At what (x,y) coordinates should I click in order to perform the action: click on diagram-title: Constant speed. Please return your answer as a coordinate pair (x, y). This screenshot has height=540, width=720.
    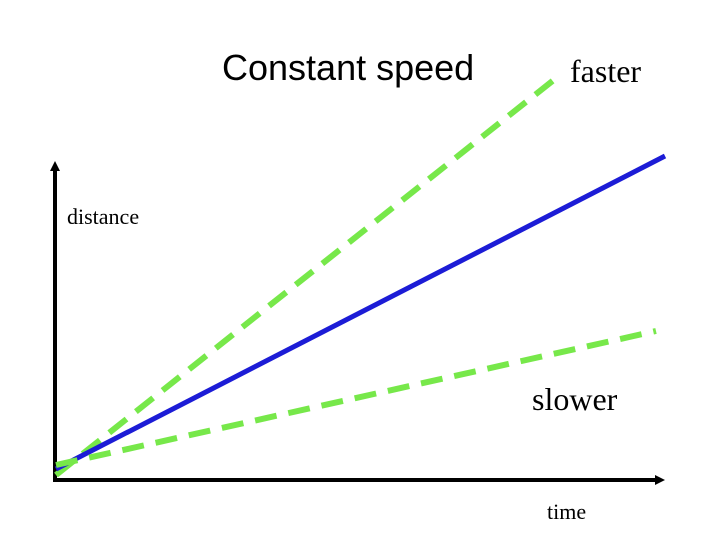
    Looking at the image, I should click on (348, 67).